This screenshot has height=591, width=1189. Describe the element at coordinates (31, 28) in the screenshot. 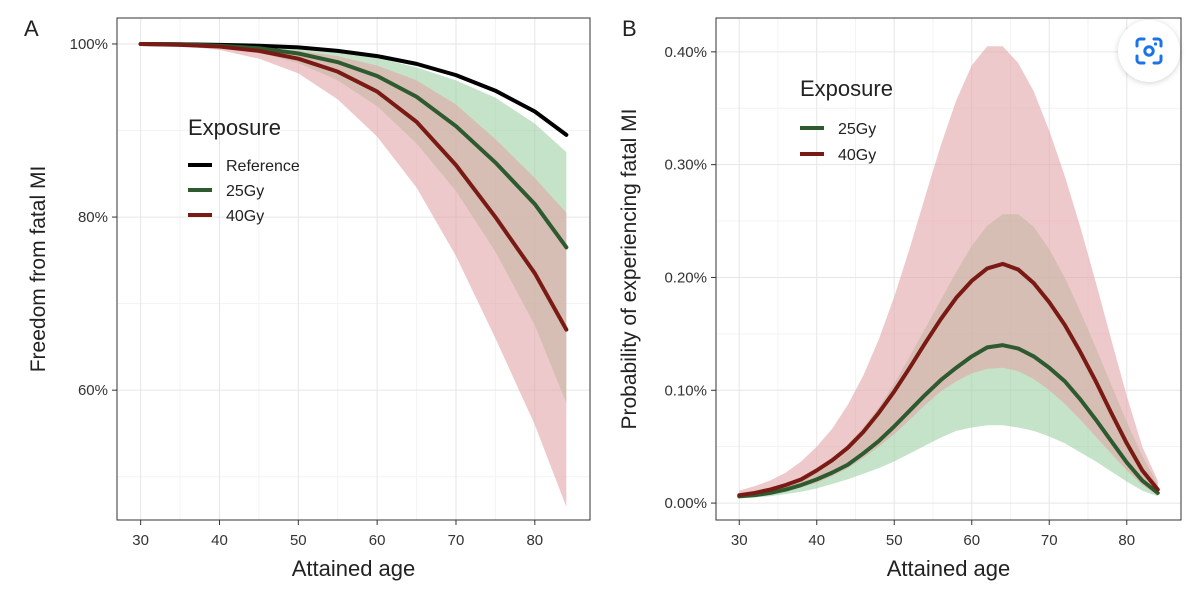

I see `panel-label: A` at that location.